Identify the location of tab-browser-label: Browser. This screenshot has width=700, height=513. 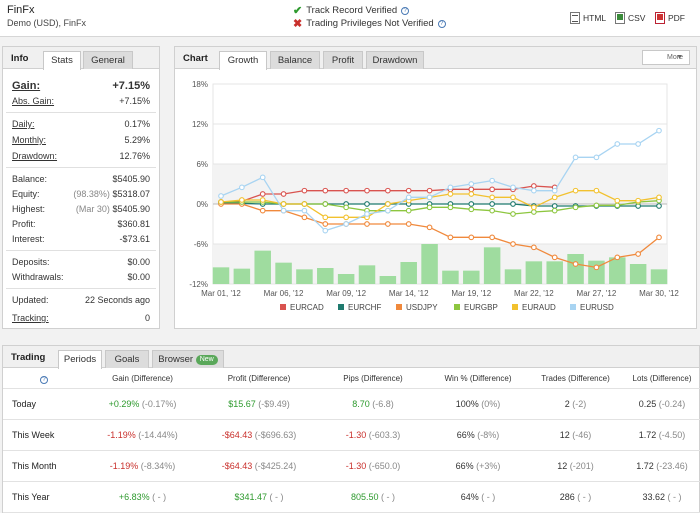
(176, 359).